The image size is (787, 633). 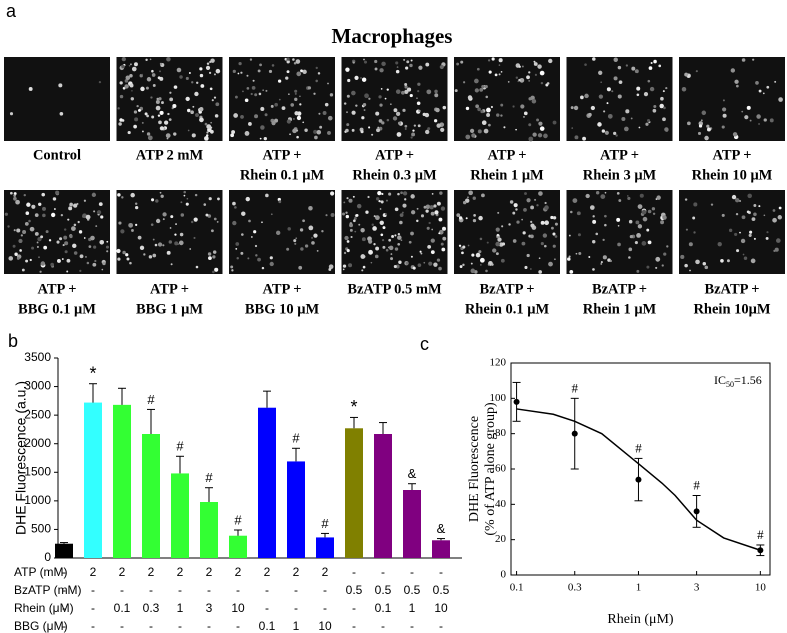 I want to click on table-cell: 0.5, so click(x=354, y=590).